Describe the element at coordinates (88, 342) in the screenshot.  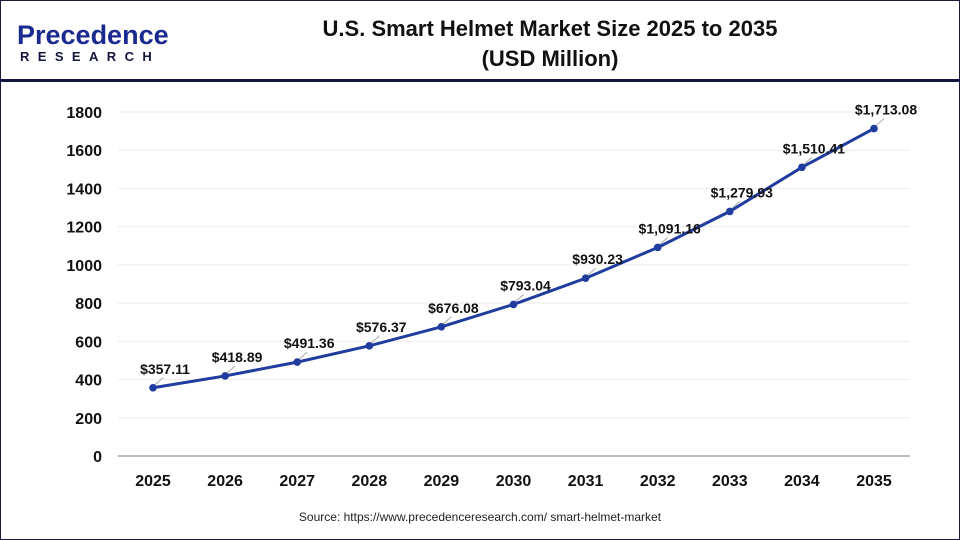
I see `y-tick-label: 600` at that location.